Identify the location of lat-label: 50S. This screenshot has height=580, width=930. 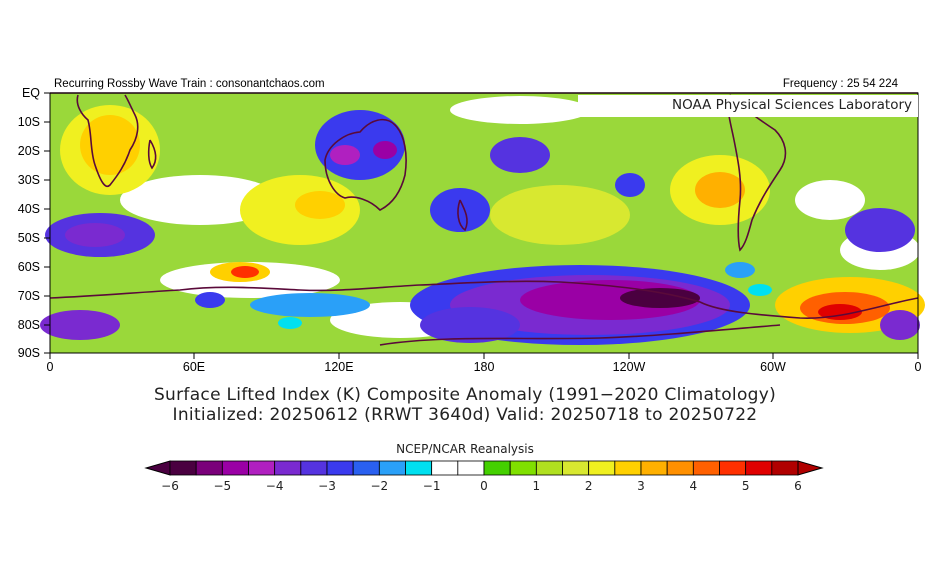
(28, 238).